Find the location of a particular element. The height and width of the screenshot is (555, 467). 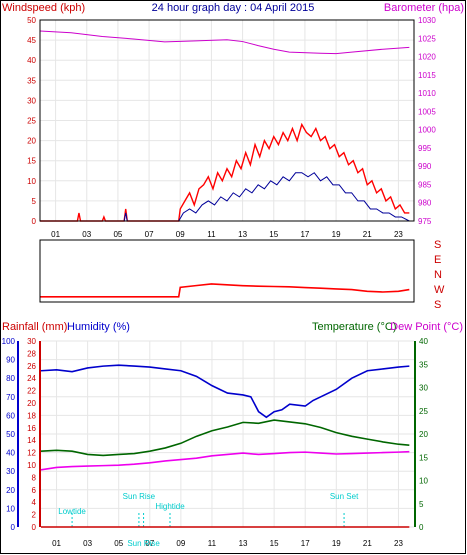

direction-label: E is located at coordinates (437, 260).